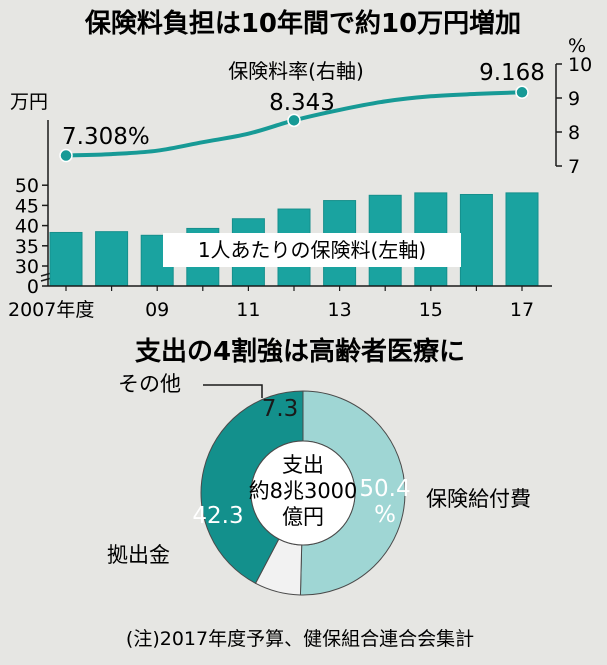  Describe the element at coordinates (512, 73) in the screenshot. I see `rate-label-2017: 9.168` at that location.